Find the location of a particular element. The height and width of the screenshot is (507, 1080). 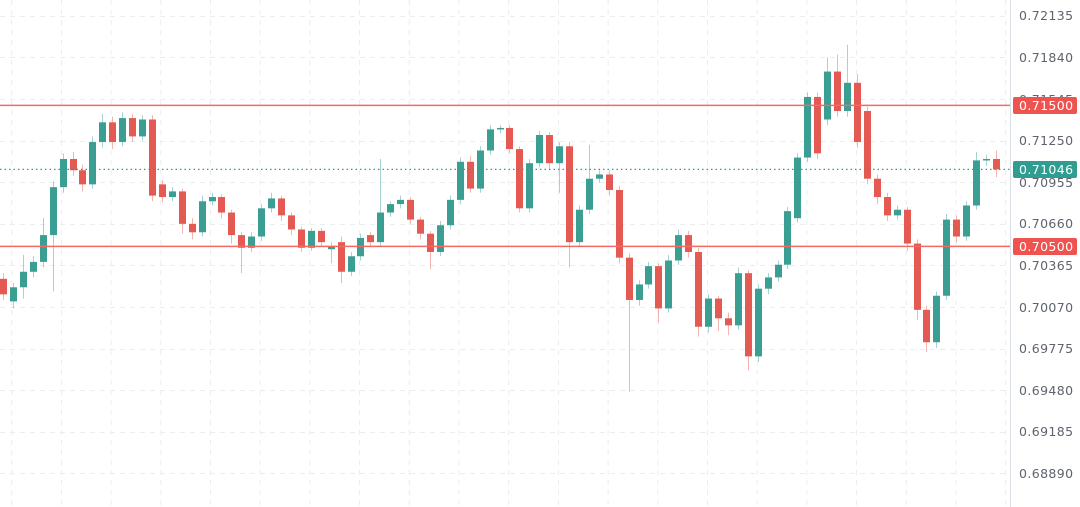

price-tick-label: 0.68890 is located at coordinates (1046, 473).